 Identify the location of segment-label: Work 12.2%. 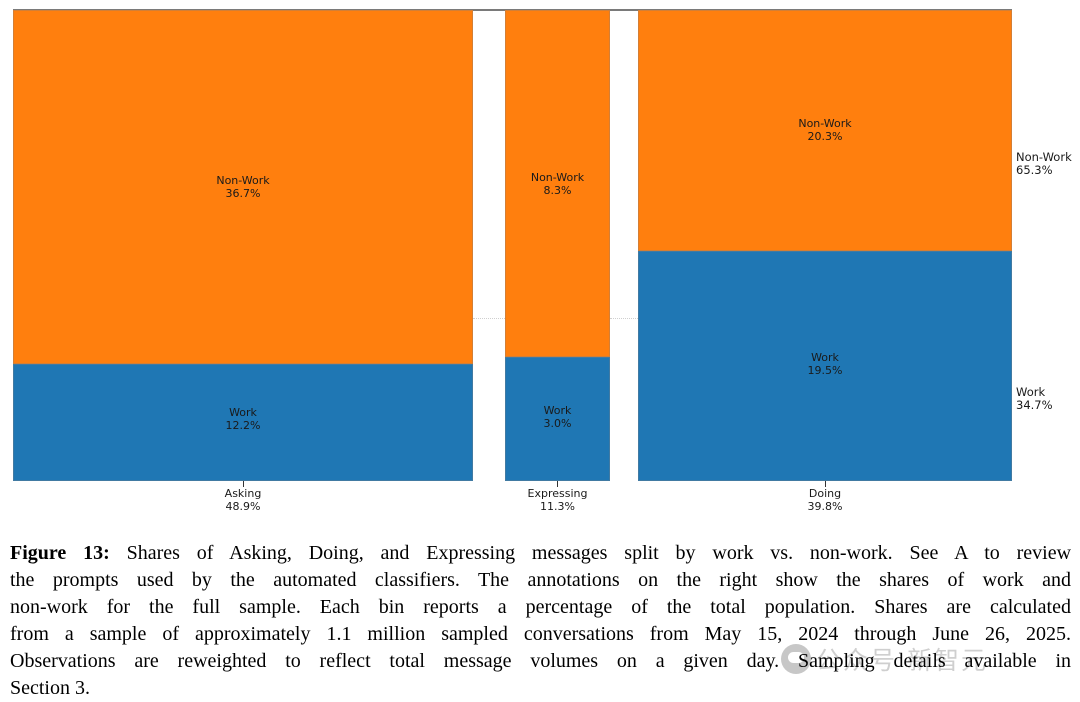
(243, 419).